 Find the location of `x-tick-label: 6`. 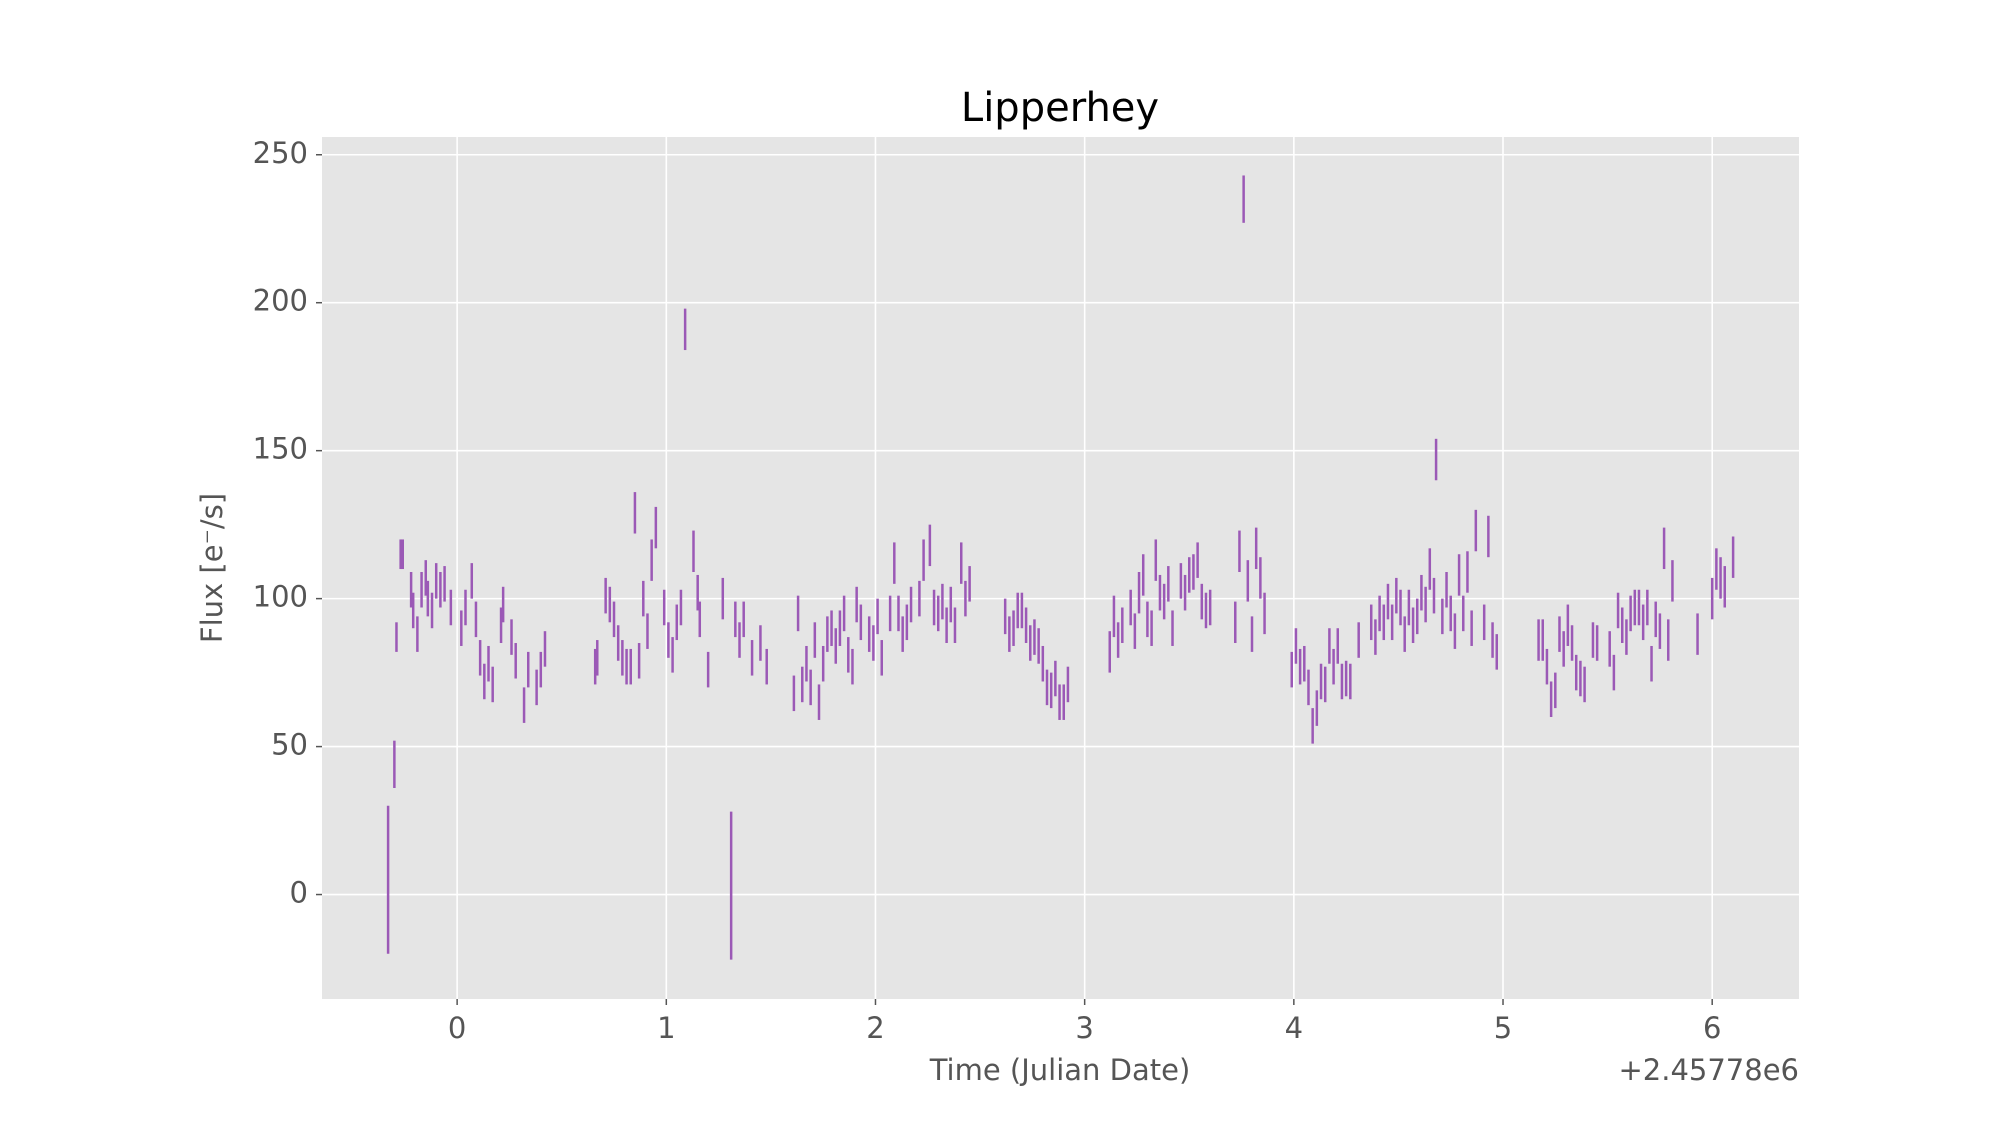

x-tick-label: 6 is located at coordinates (1712, 1028).